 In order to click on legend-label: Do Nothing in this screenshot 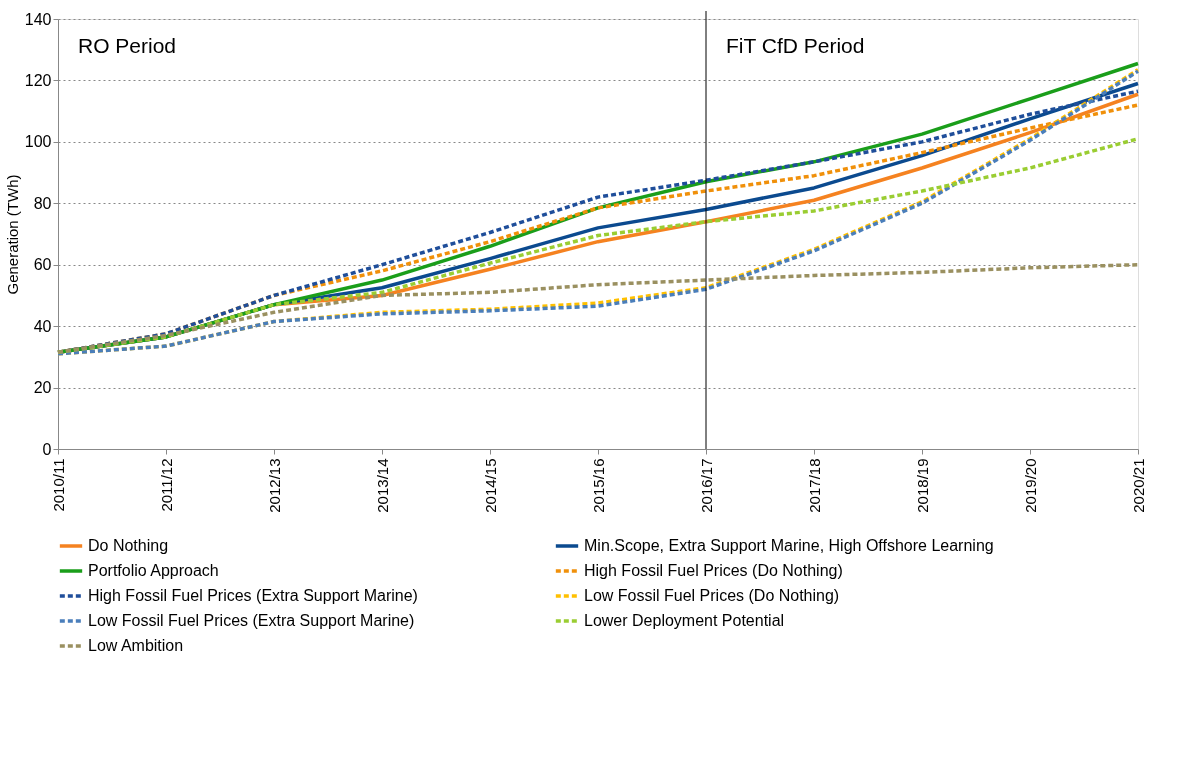, I will do `click(128, 545)`.